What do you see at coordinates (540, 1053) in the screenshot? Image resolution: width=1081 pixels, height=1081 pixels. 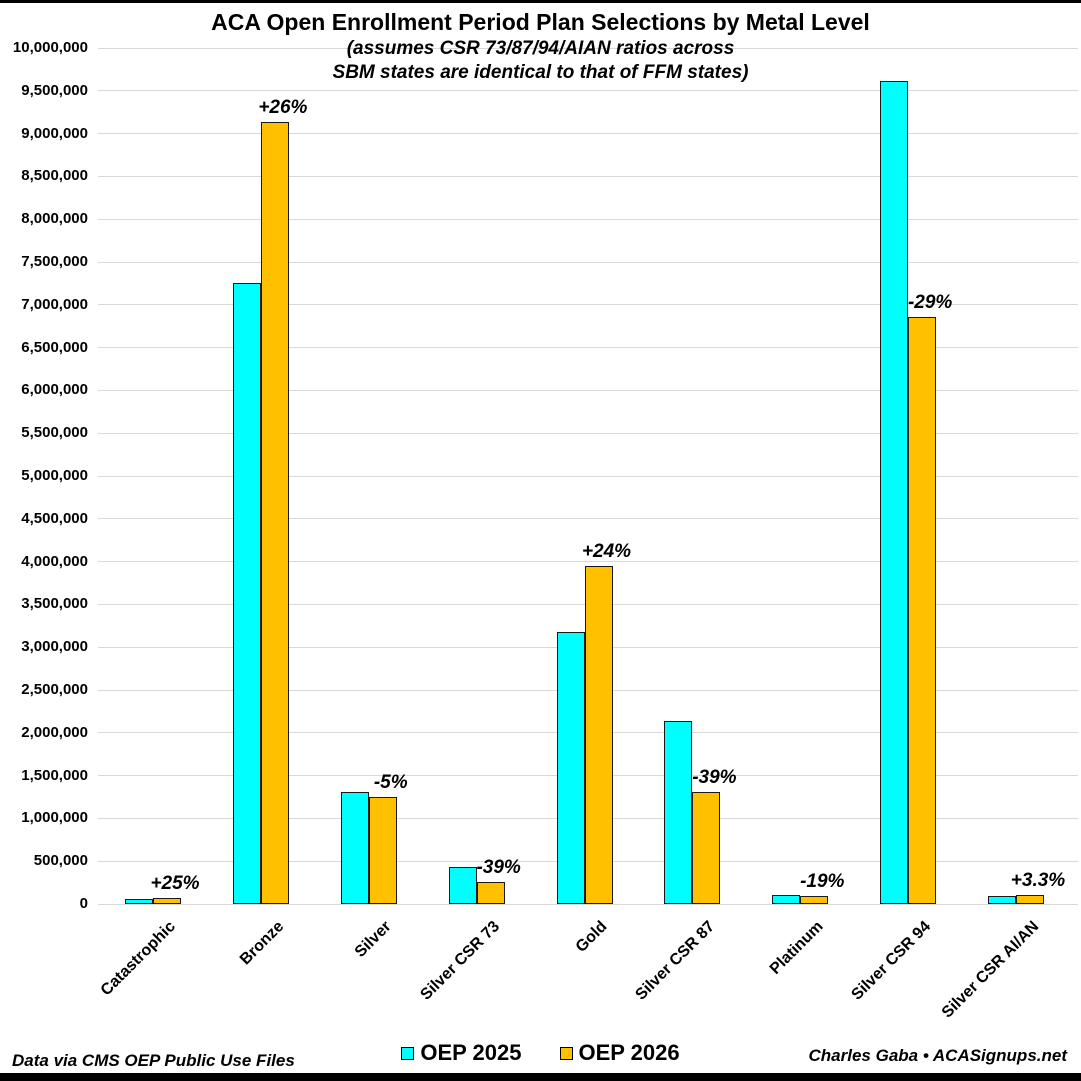 I see `legend: OEP 2025 OEP 2026` at bounding box center [540, 1053].